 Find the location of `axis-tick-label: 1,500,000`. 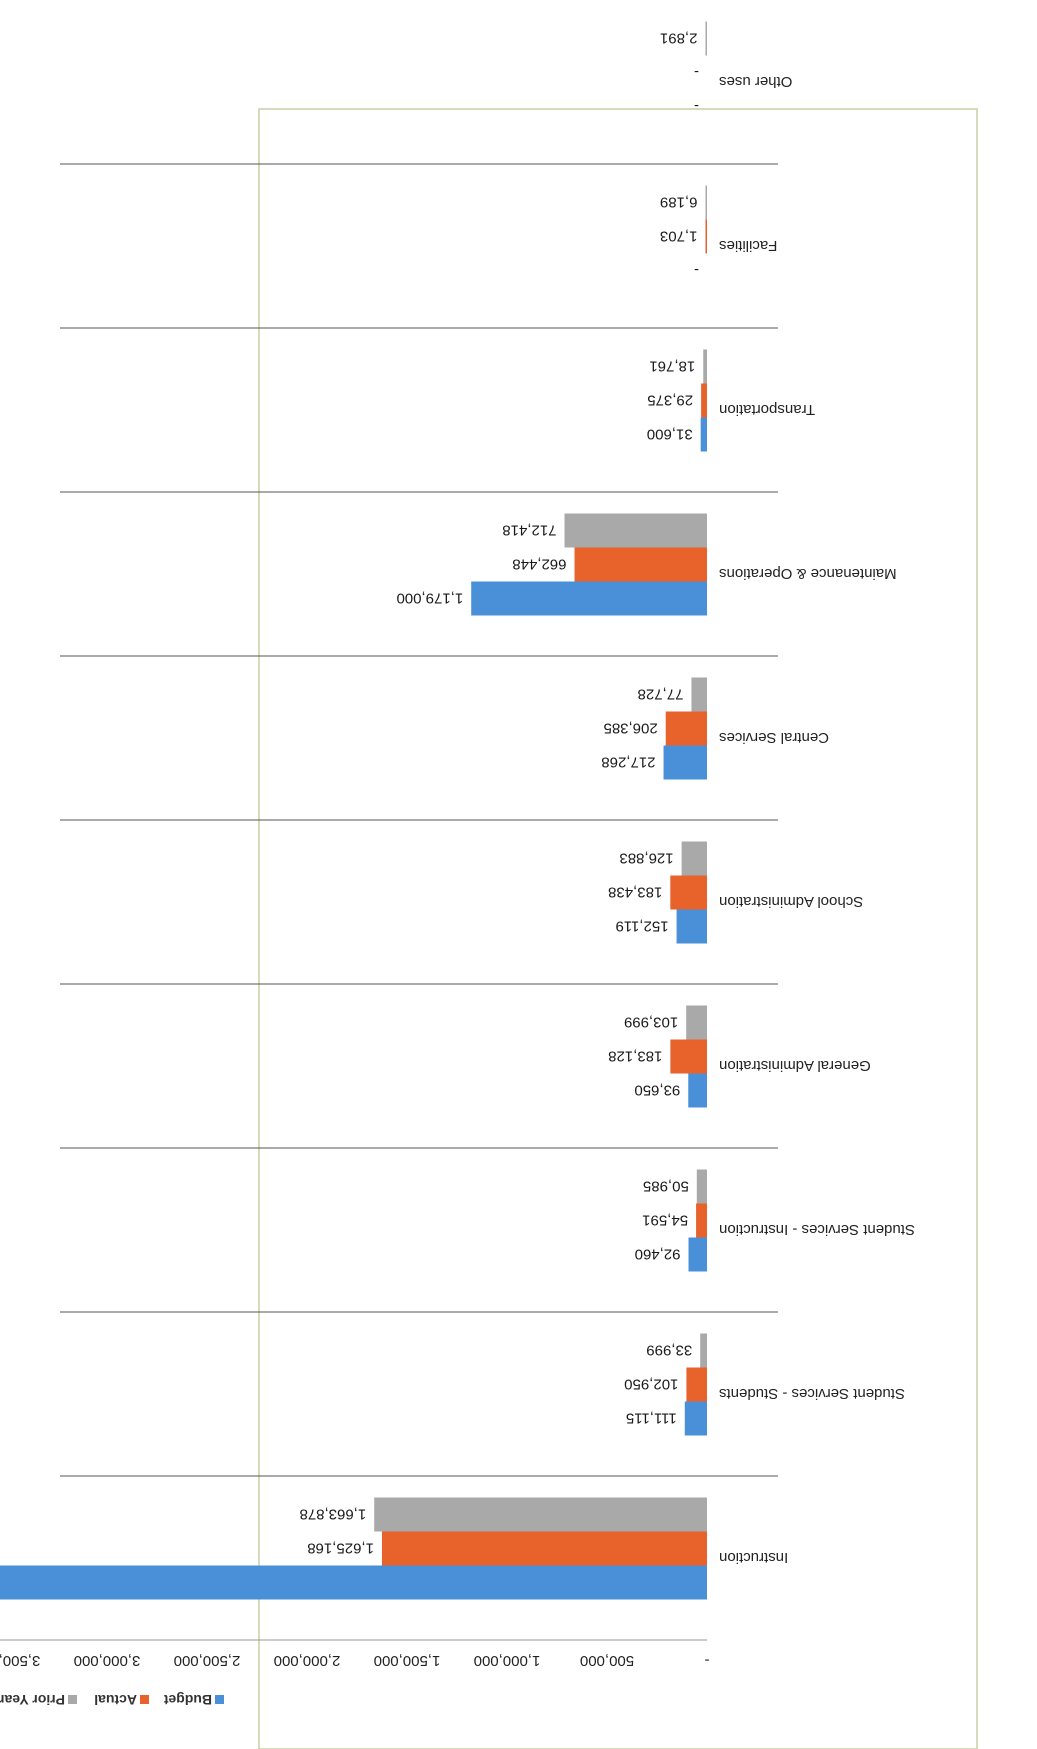

axis-tick-label: 1,500,000 is located at coordinates (407, 1660).